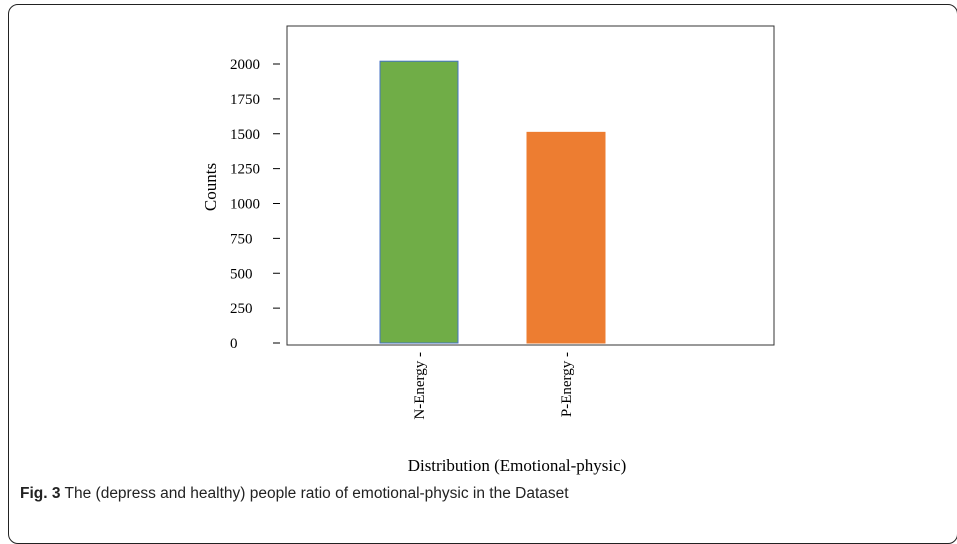  Describe the element at coordinates (493, 386) in the screenshot. I see `x-axis-ticks: N-Energy - P-Energy -` at that location.